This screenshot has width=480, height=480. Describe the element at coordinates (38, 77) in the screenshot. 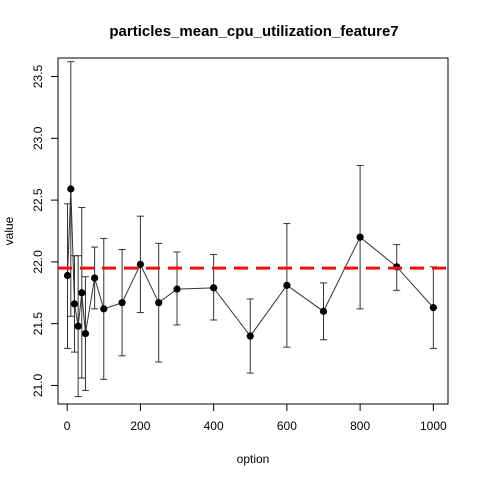

I see `y-tick-label: 23.5` at that location.